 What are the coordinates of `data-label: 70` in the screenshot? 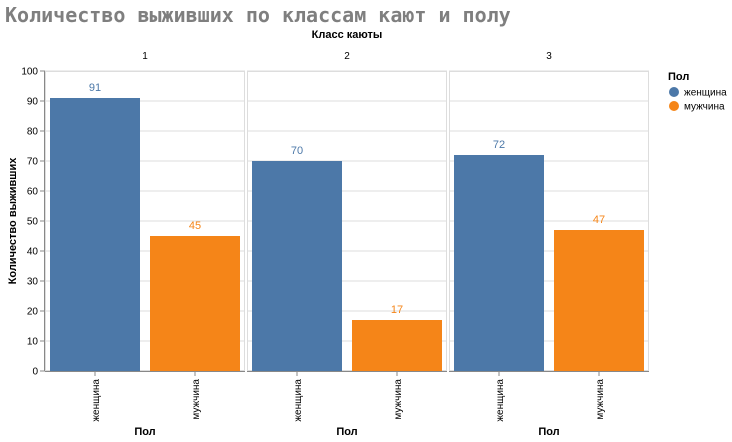 It's located at (297, 151).